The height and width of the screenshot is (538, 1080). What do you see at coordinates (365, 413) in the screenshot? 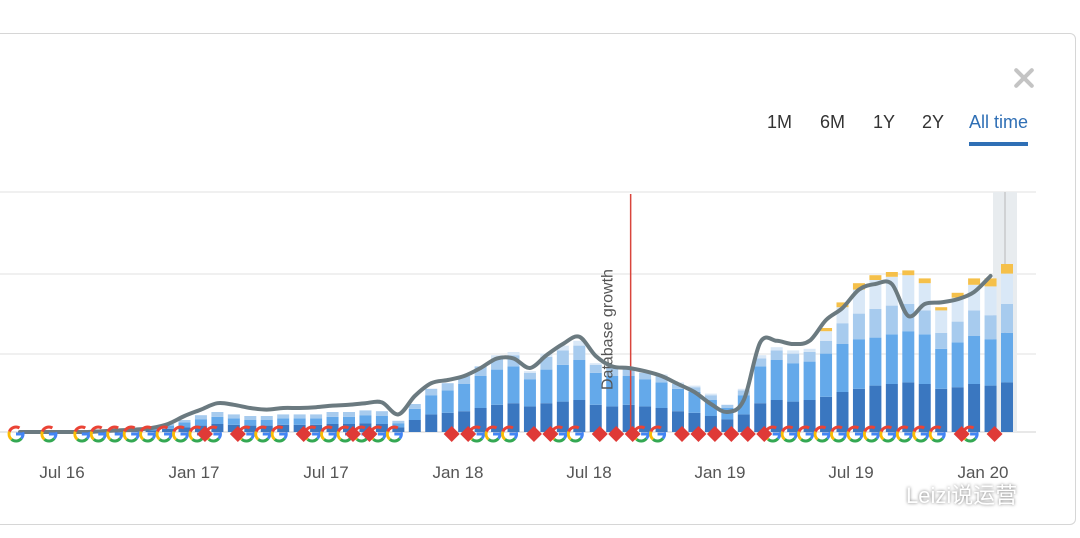
I see `bar-s2-m21` at bounding box center [365, 413].